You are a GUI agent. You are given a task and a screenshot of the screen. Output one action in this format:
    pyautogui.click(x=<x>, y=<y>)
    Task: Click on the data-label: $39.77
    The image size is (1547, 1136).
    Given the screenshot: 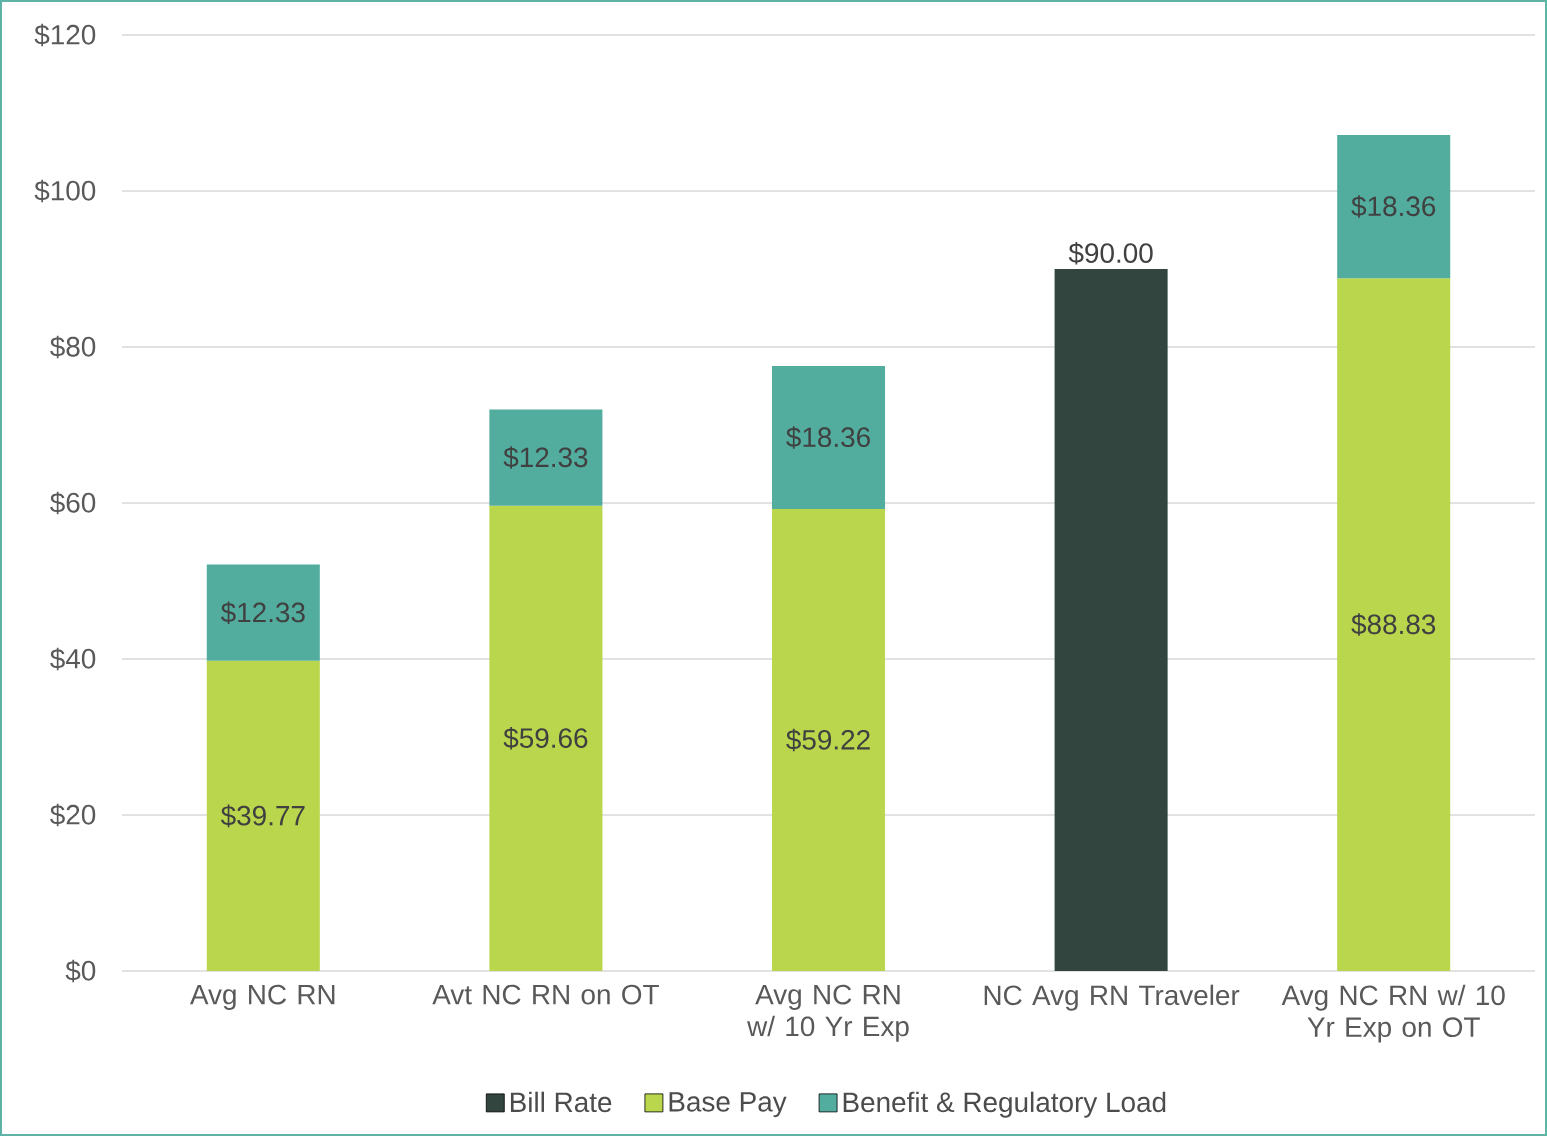 What is the action you would take?
    pyautogui.click(x=262, y=816)
    